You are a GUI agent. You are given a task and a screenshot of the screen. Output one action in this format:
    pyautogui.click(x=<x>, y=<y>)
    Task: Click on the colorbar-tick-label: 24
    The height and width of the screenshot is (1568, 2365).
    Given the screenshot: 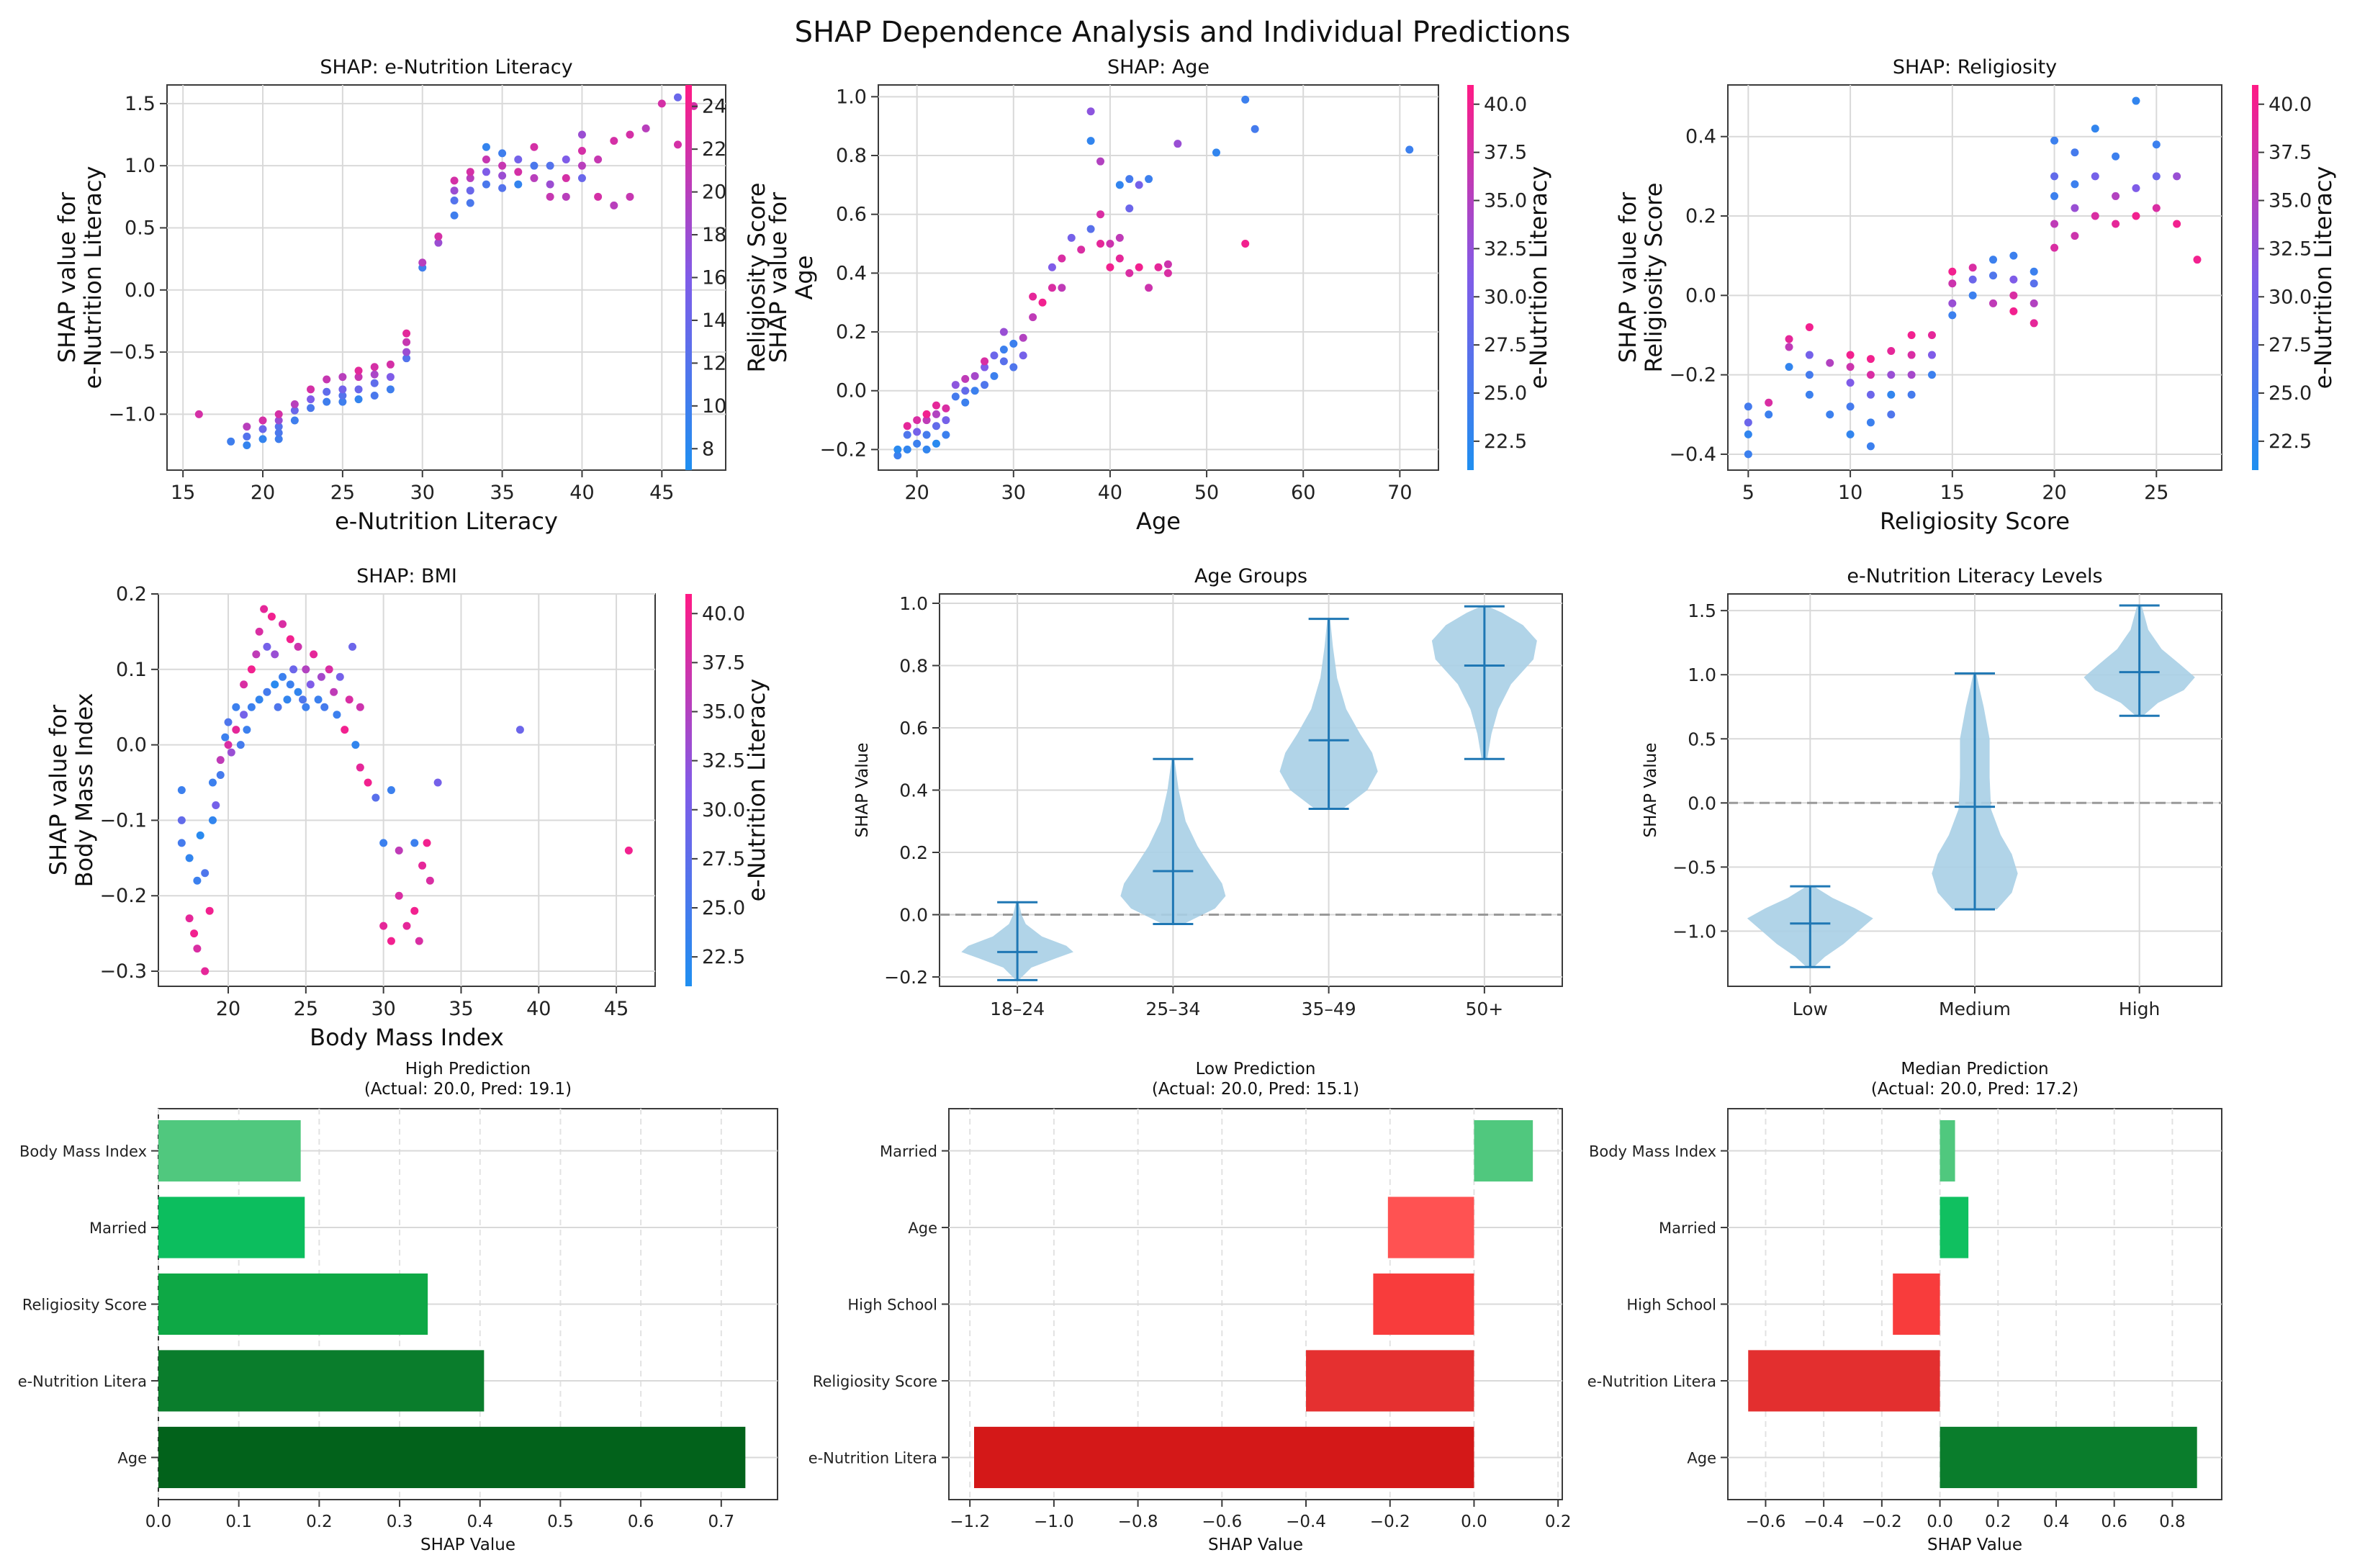 What is the action you would take?
    pyautogui.click(x=714, y=107)
    